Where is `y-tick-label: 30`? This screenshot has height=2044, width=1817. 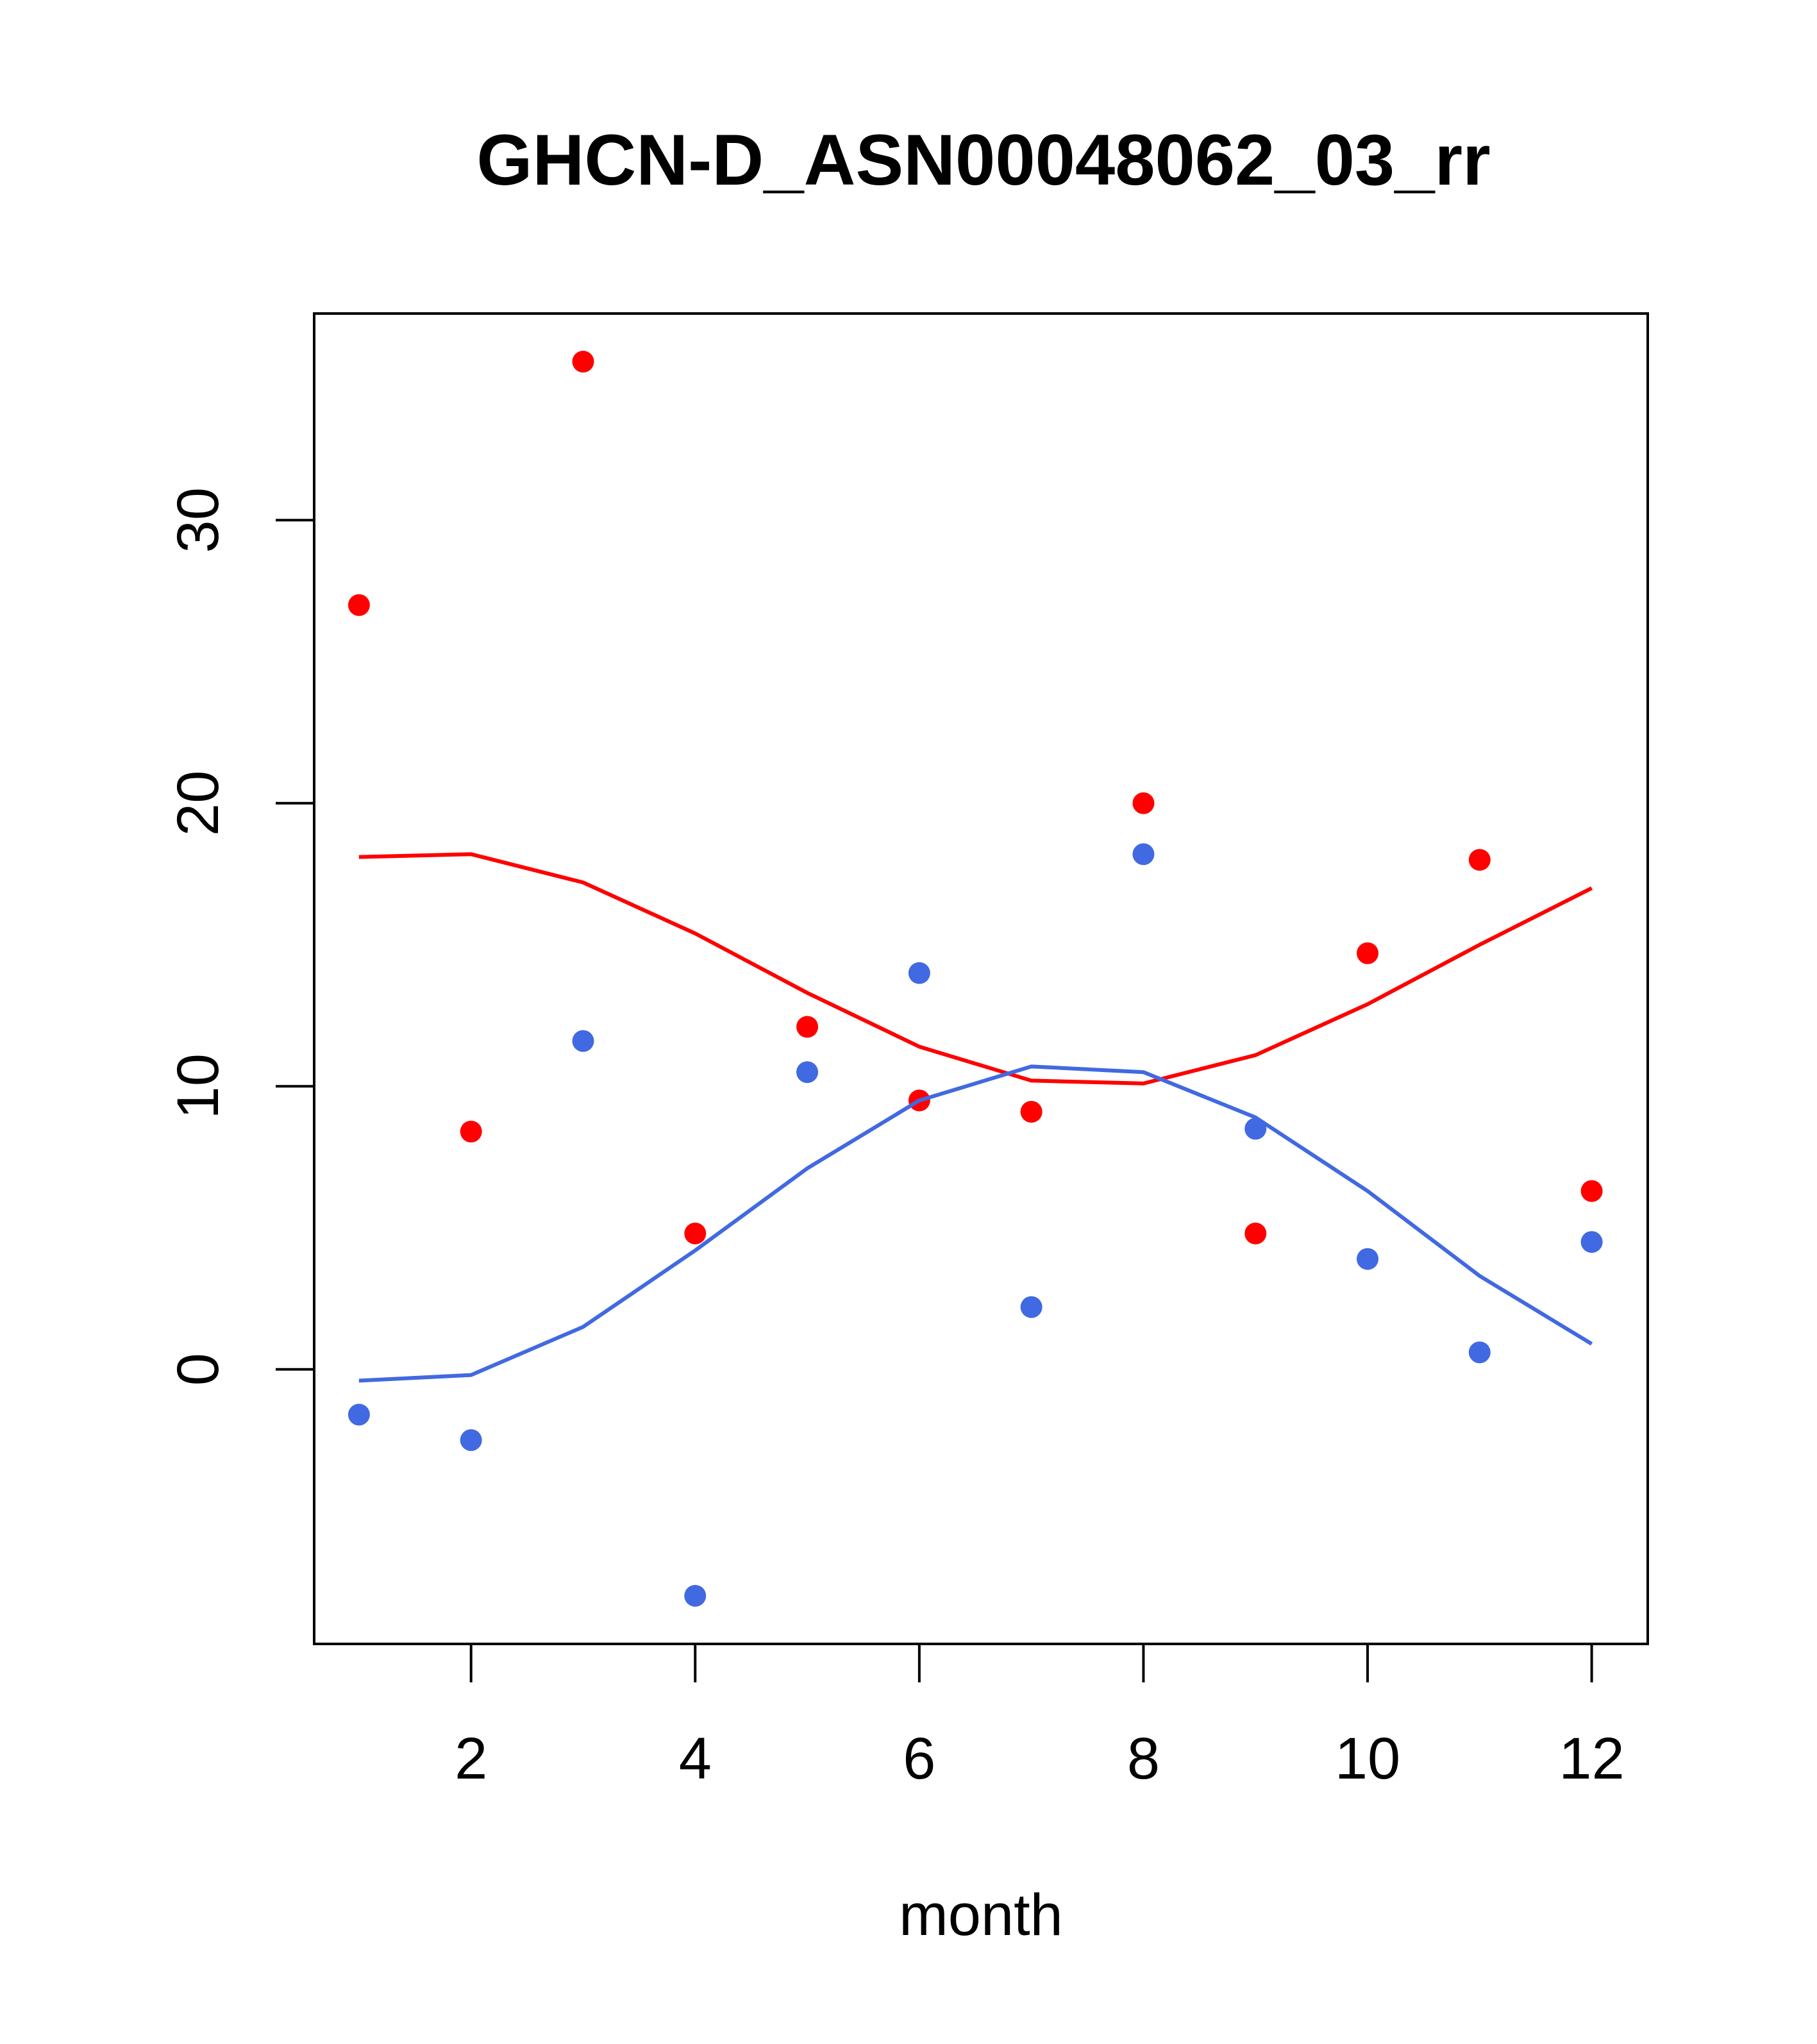 y-tick-label: 30 is located at coordinates (198, 520).